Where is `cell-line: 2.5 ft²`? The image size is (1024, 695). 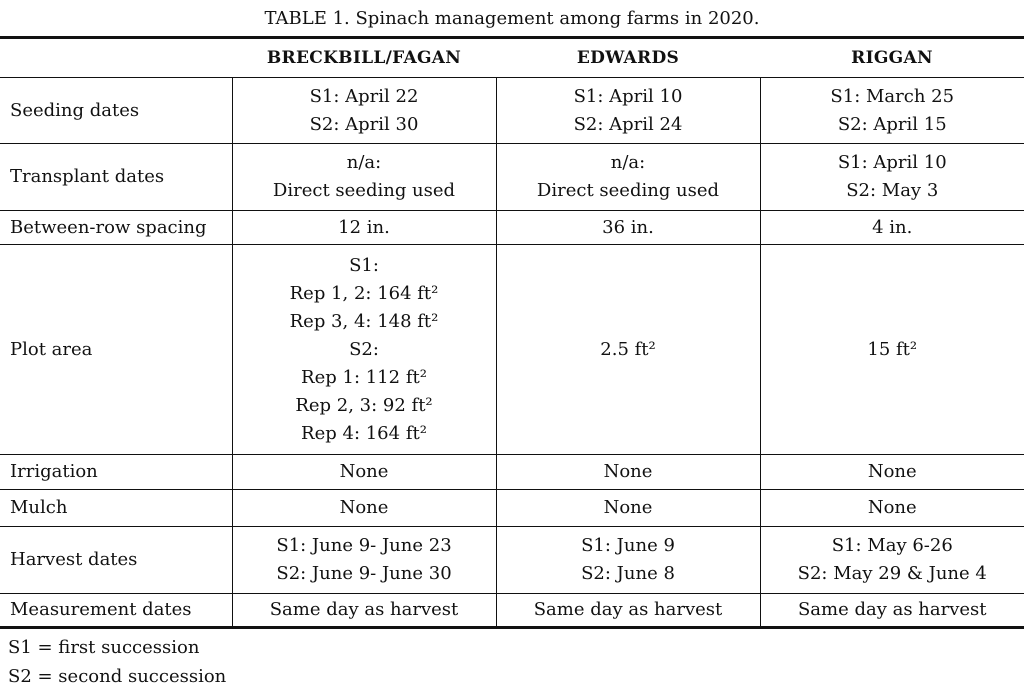
cell-line: 2.5 ft² is located at coordinates (628, 349).